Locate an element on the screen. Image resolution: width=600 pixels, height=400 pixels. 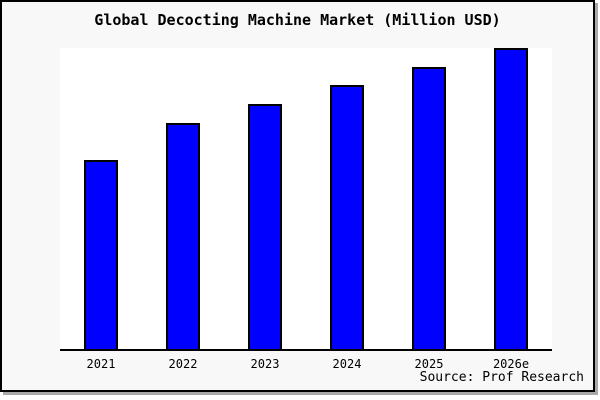
bar-2021 is located at coordinates (101, 254).